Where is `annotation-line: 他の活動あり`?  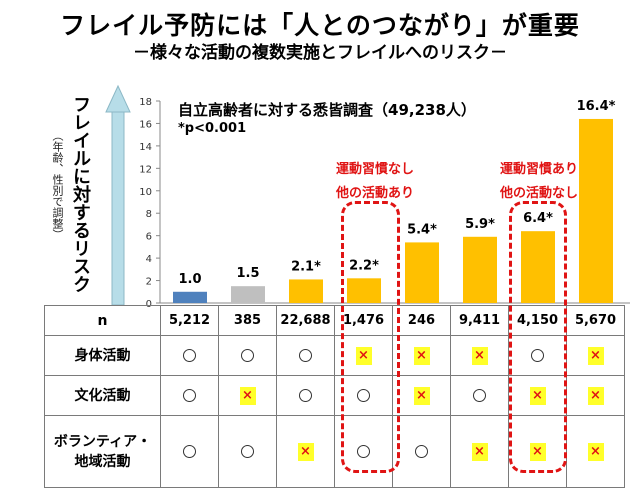
annotation-line: 他の活動あり is located at coordinates (374, 193).